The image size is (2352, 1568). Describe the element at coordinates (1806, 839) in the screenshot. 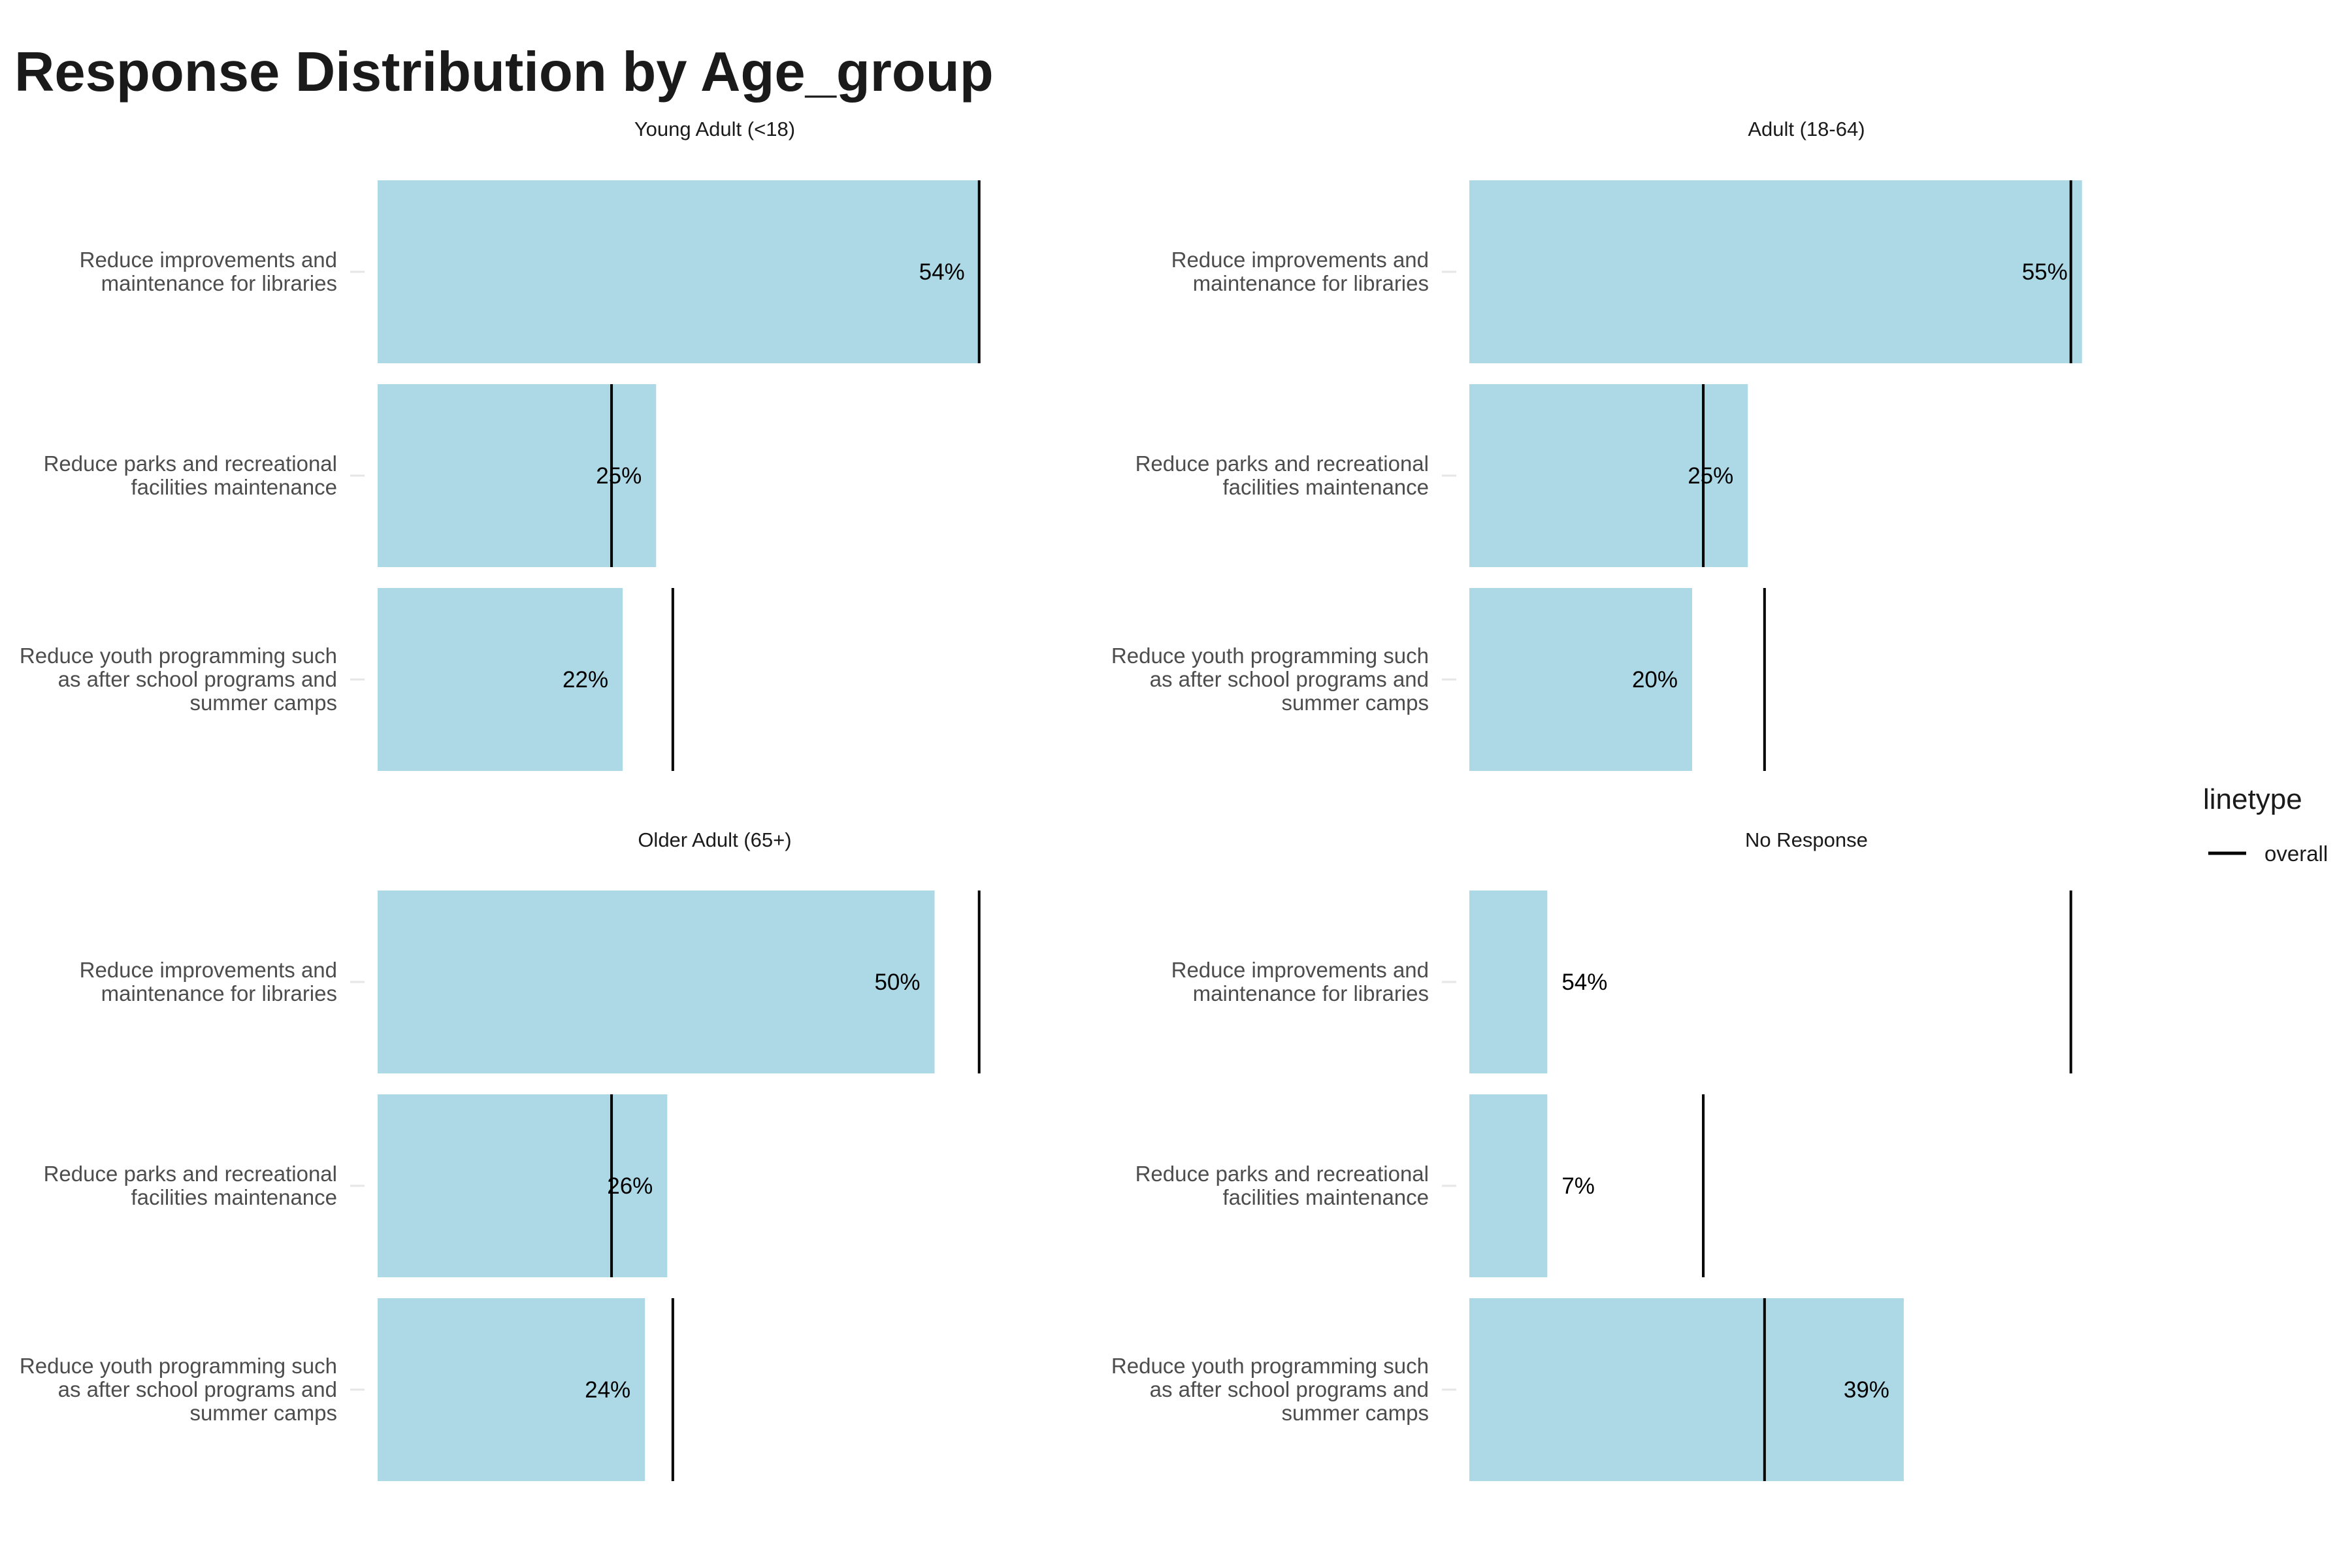

I see `facet-title: No Response` at that location.